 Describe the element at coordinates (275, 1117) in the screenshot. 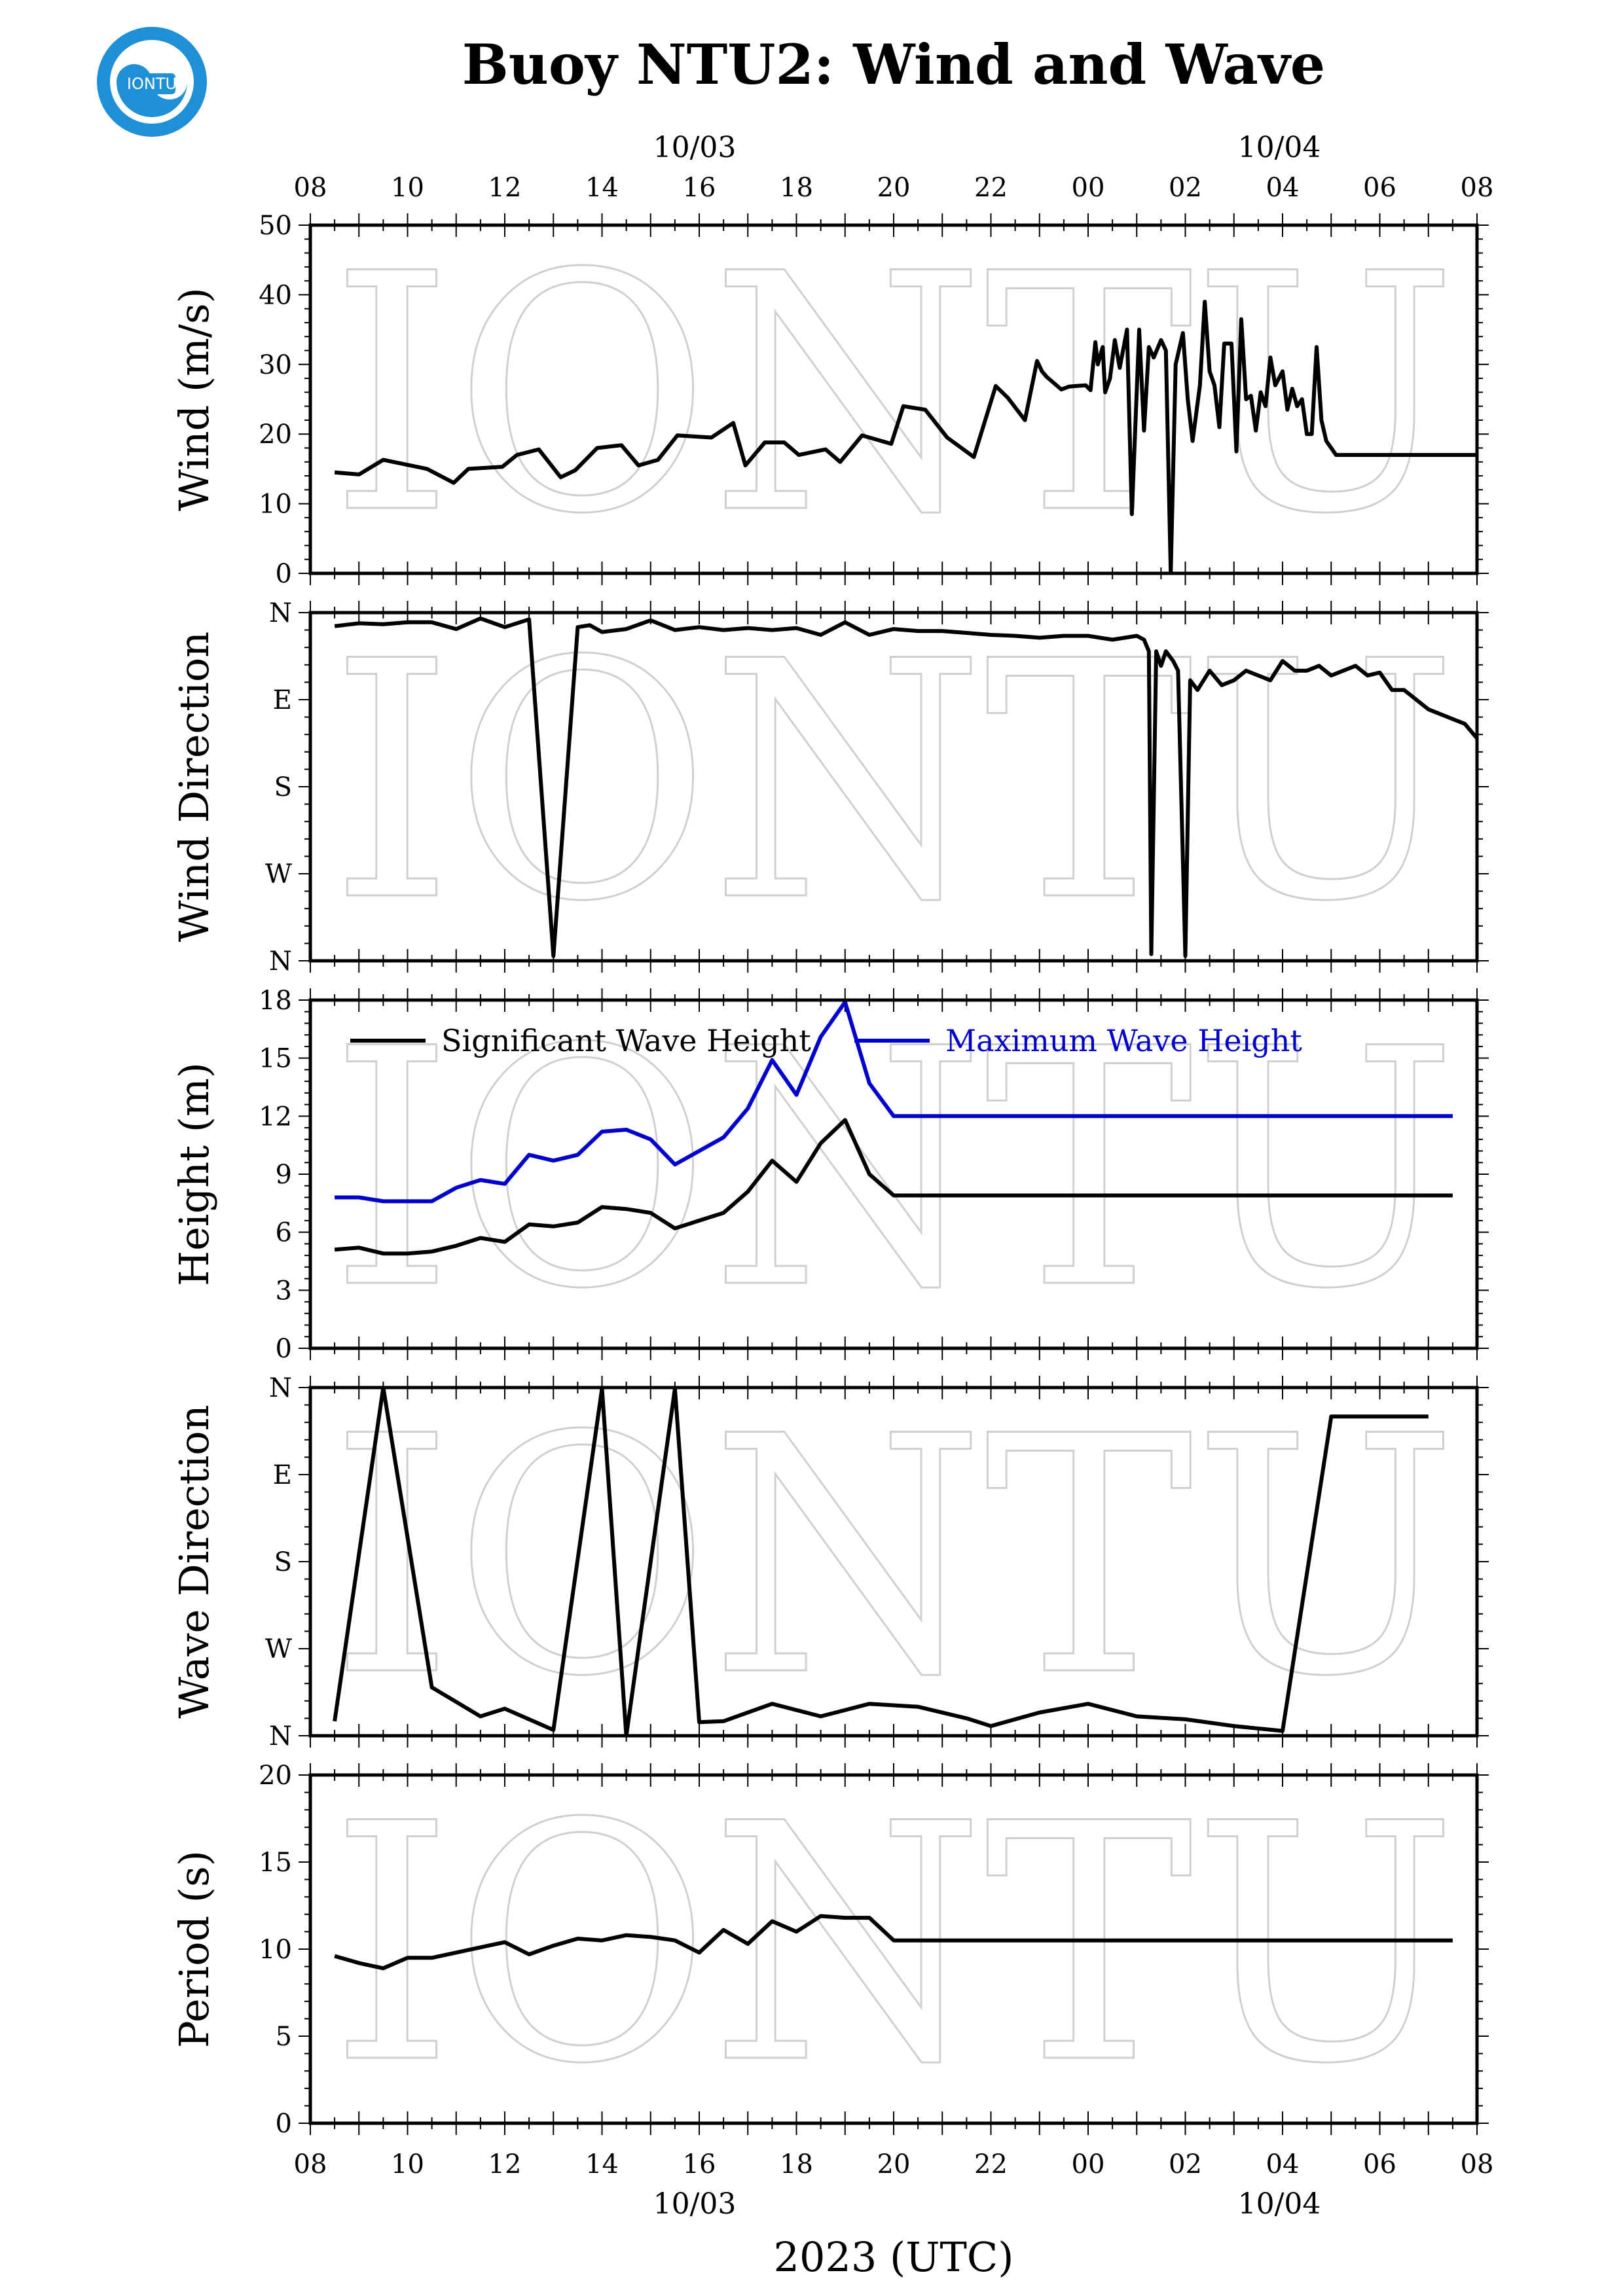

I see `y-tick-label: 12` at that location.